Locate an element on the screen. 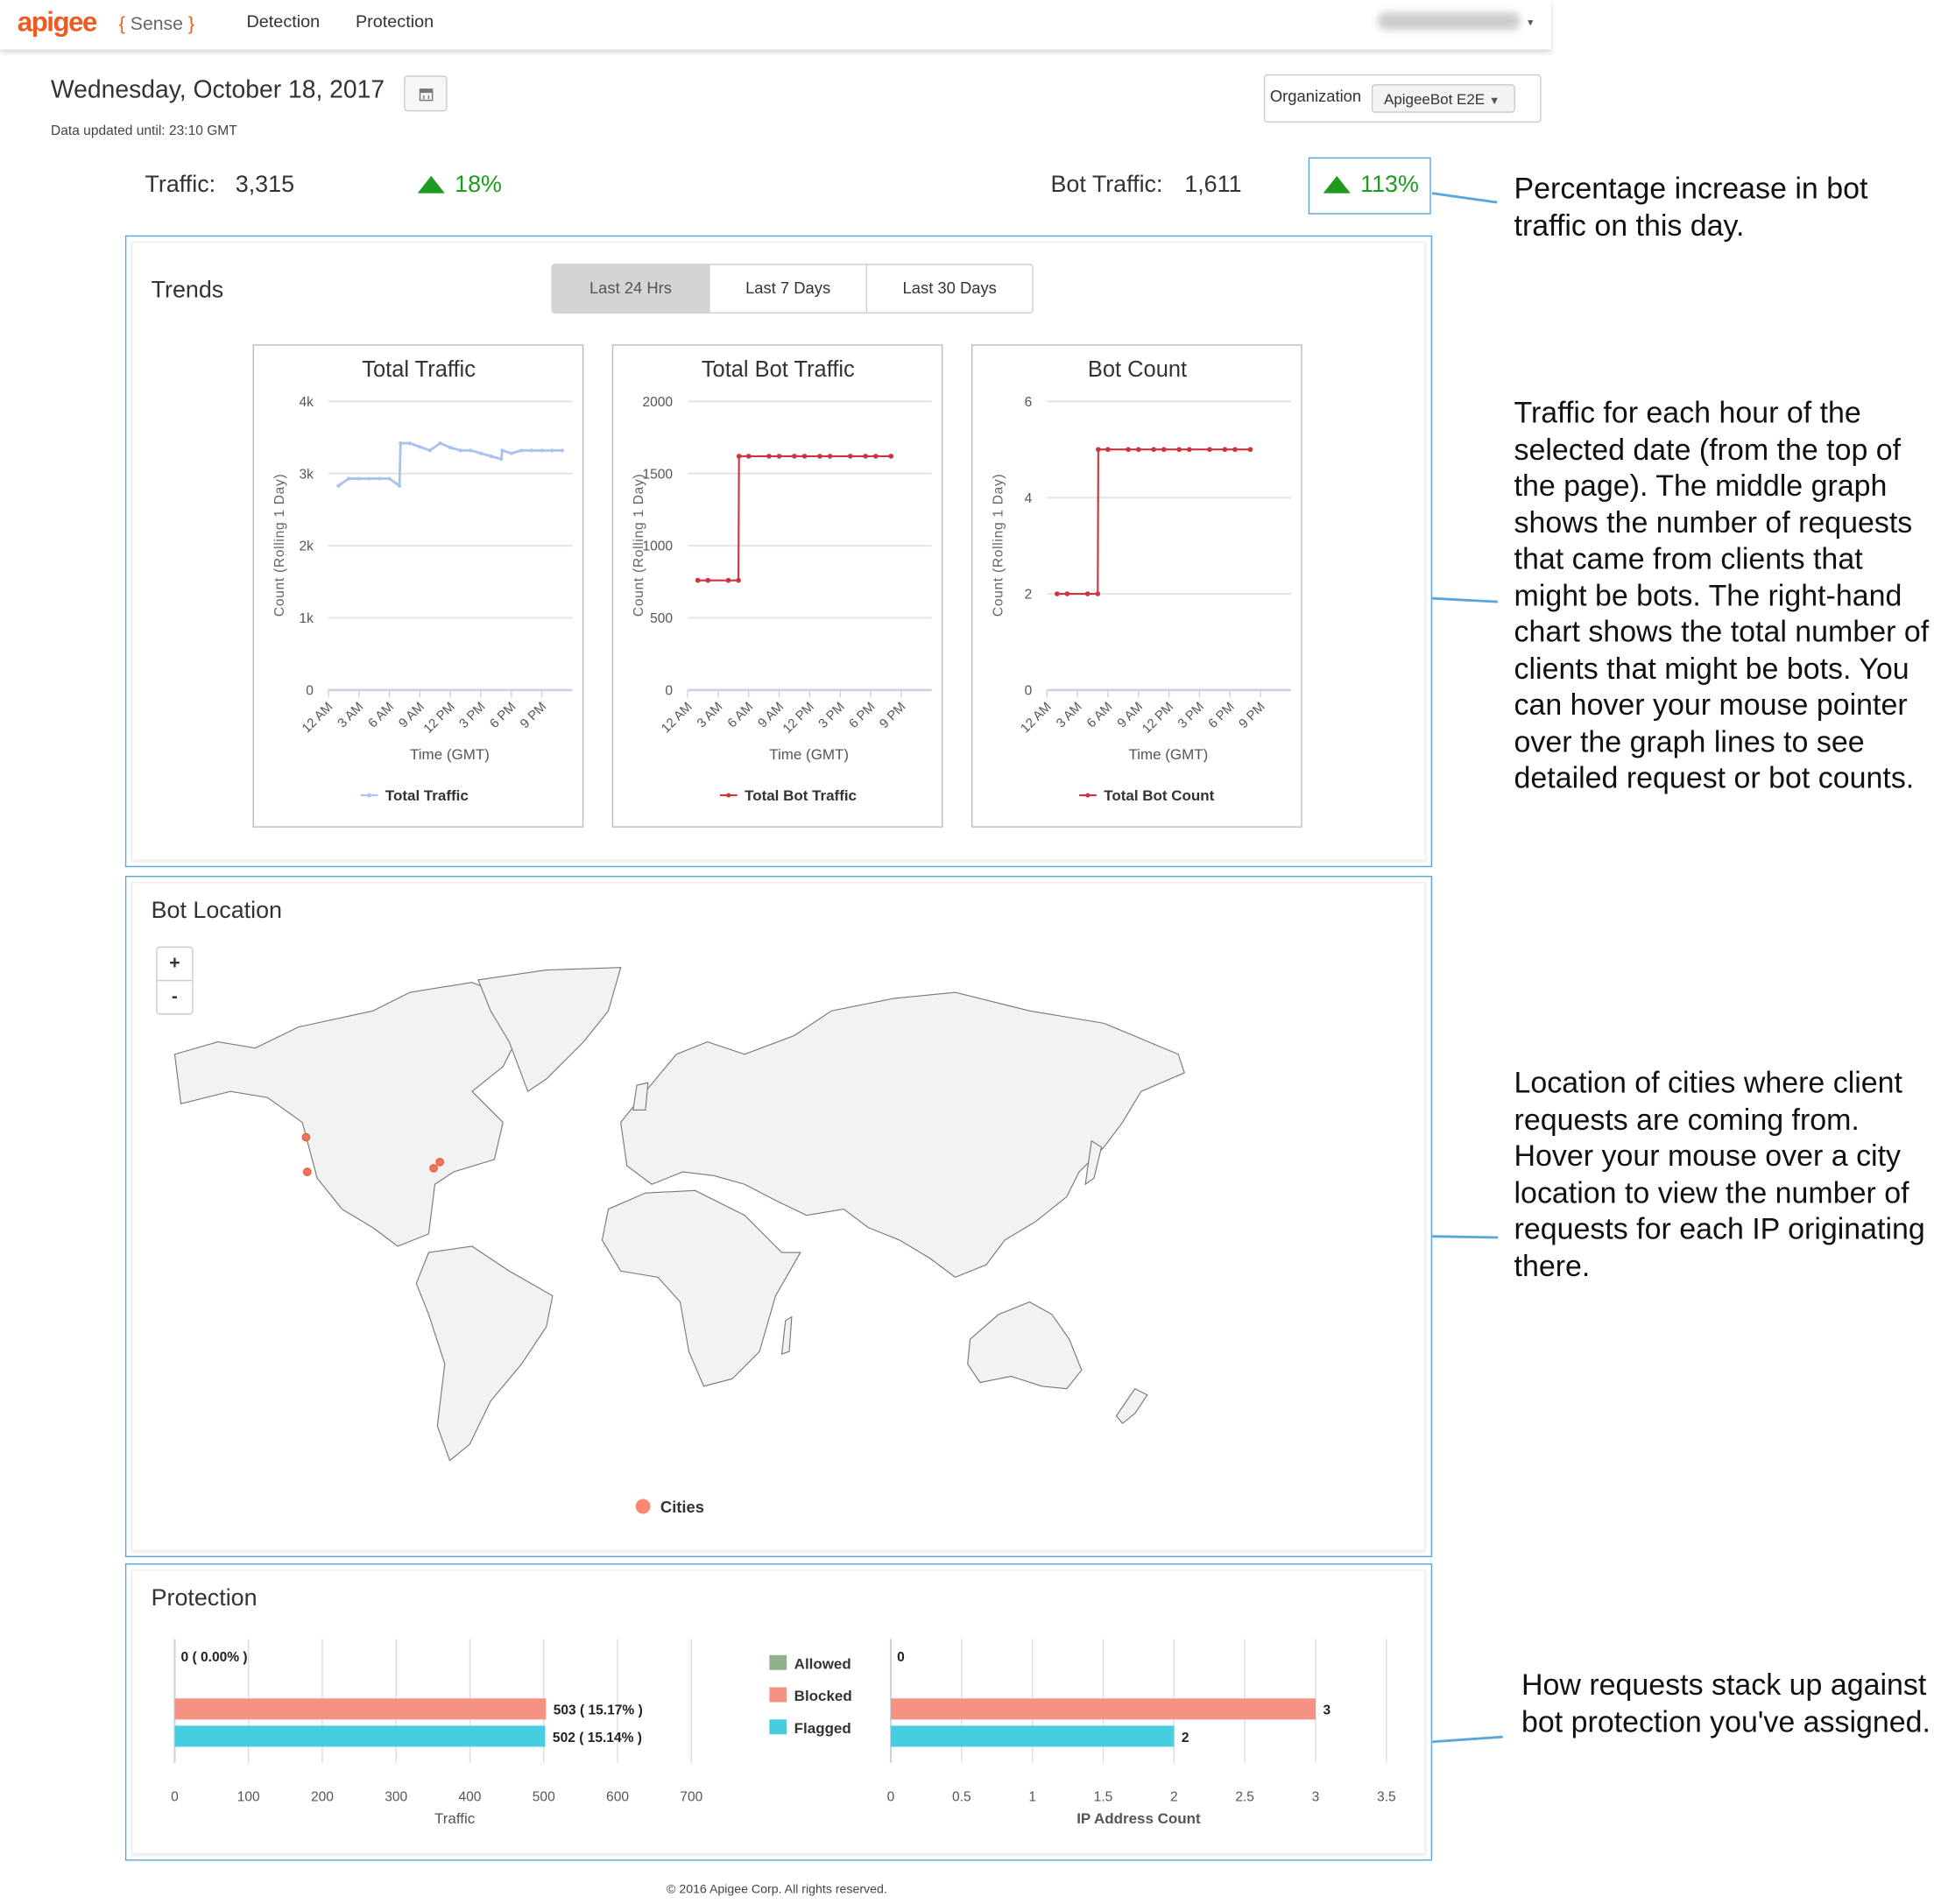  x-tick-label: 0 is located at coordinates (891, 1797).